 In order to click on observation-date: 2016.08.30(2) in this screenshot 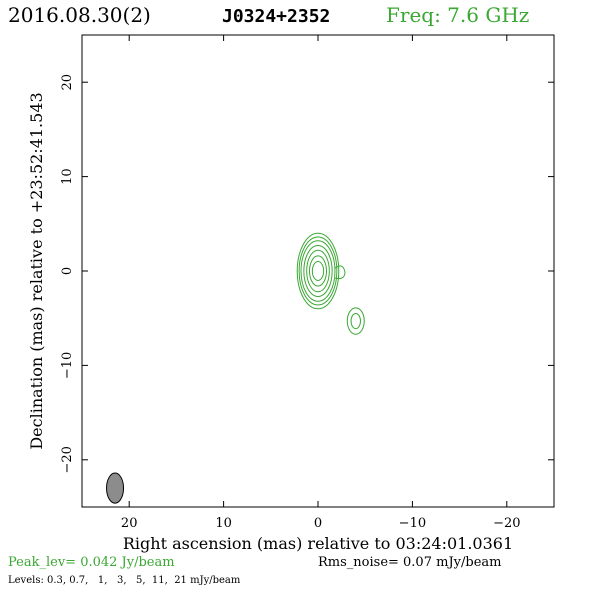, I will do `click(79, 15)`.